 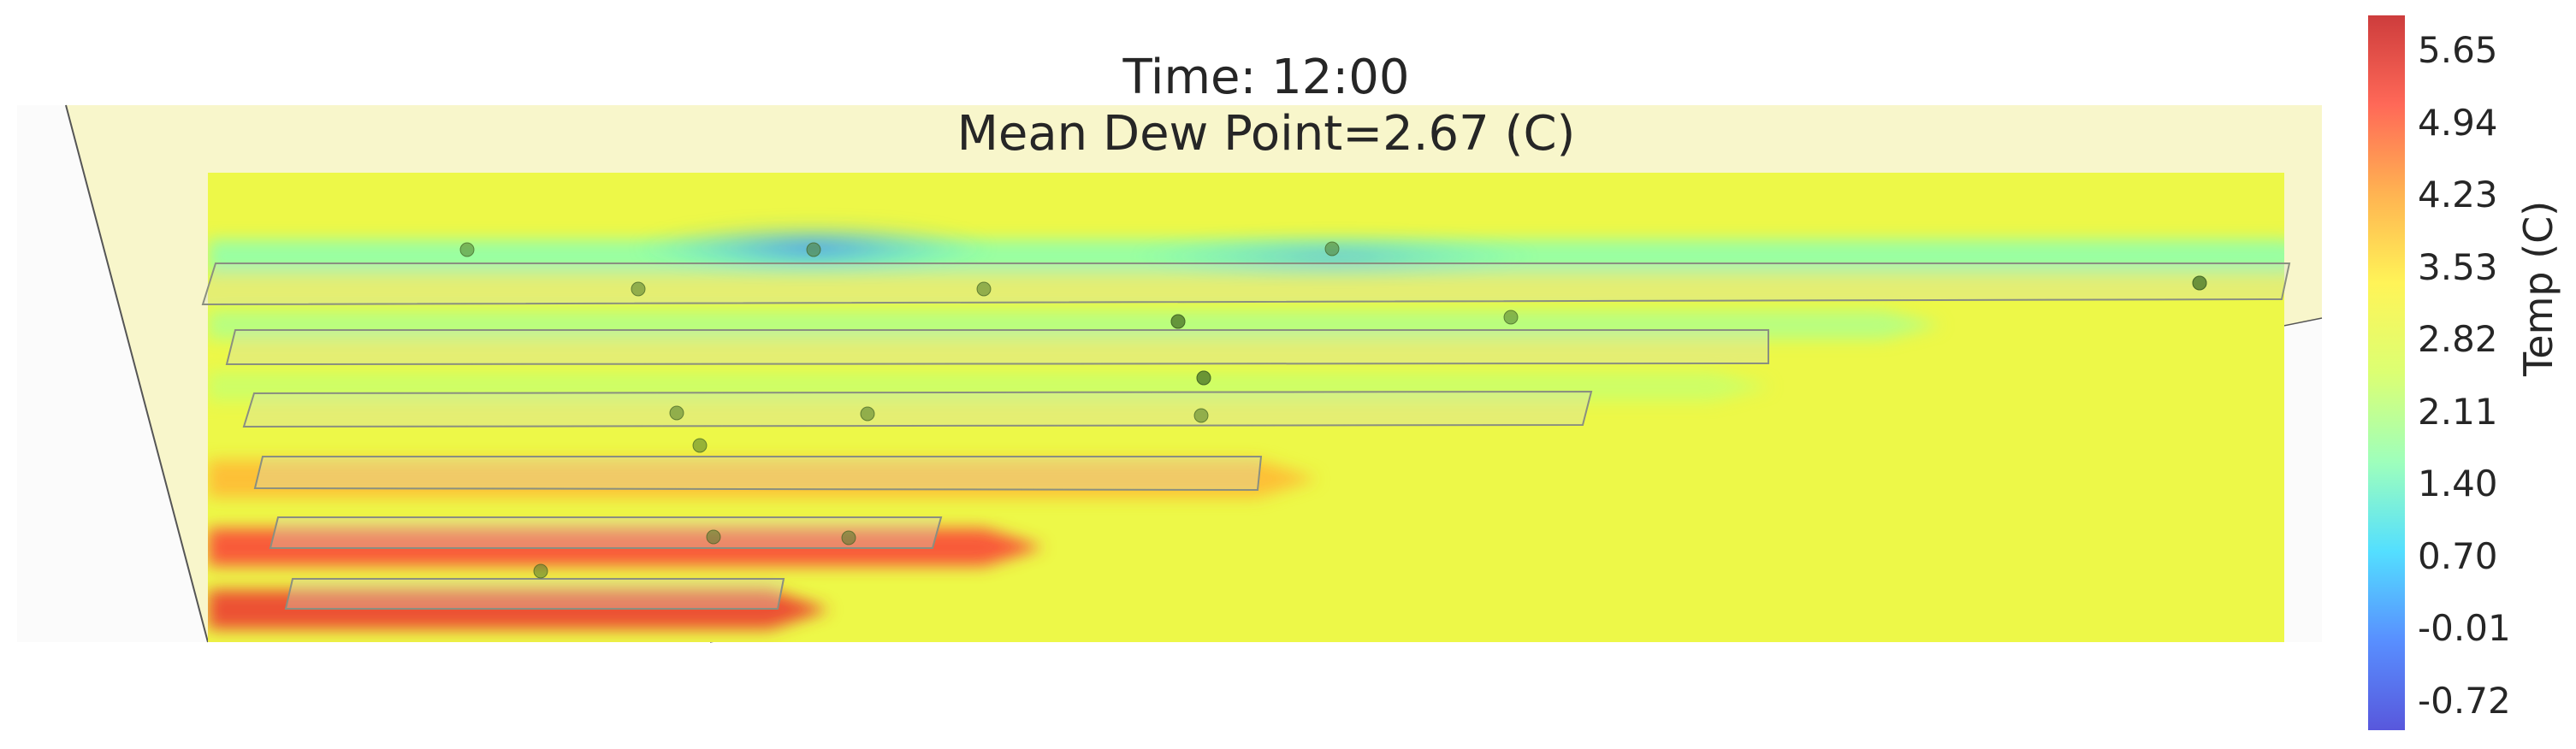 What do you see at coordinates (2458, 339) in the screenshot?
I see `colorbar-tick-label: 2.82` at bounding box center [2458, 339].